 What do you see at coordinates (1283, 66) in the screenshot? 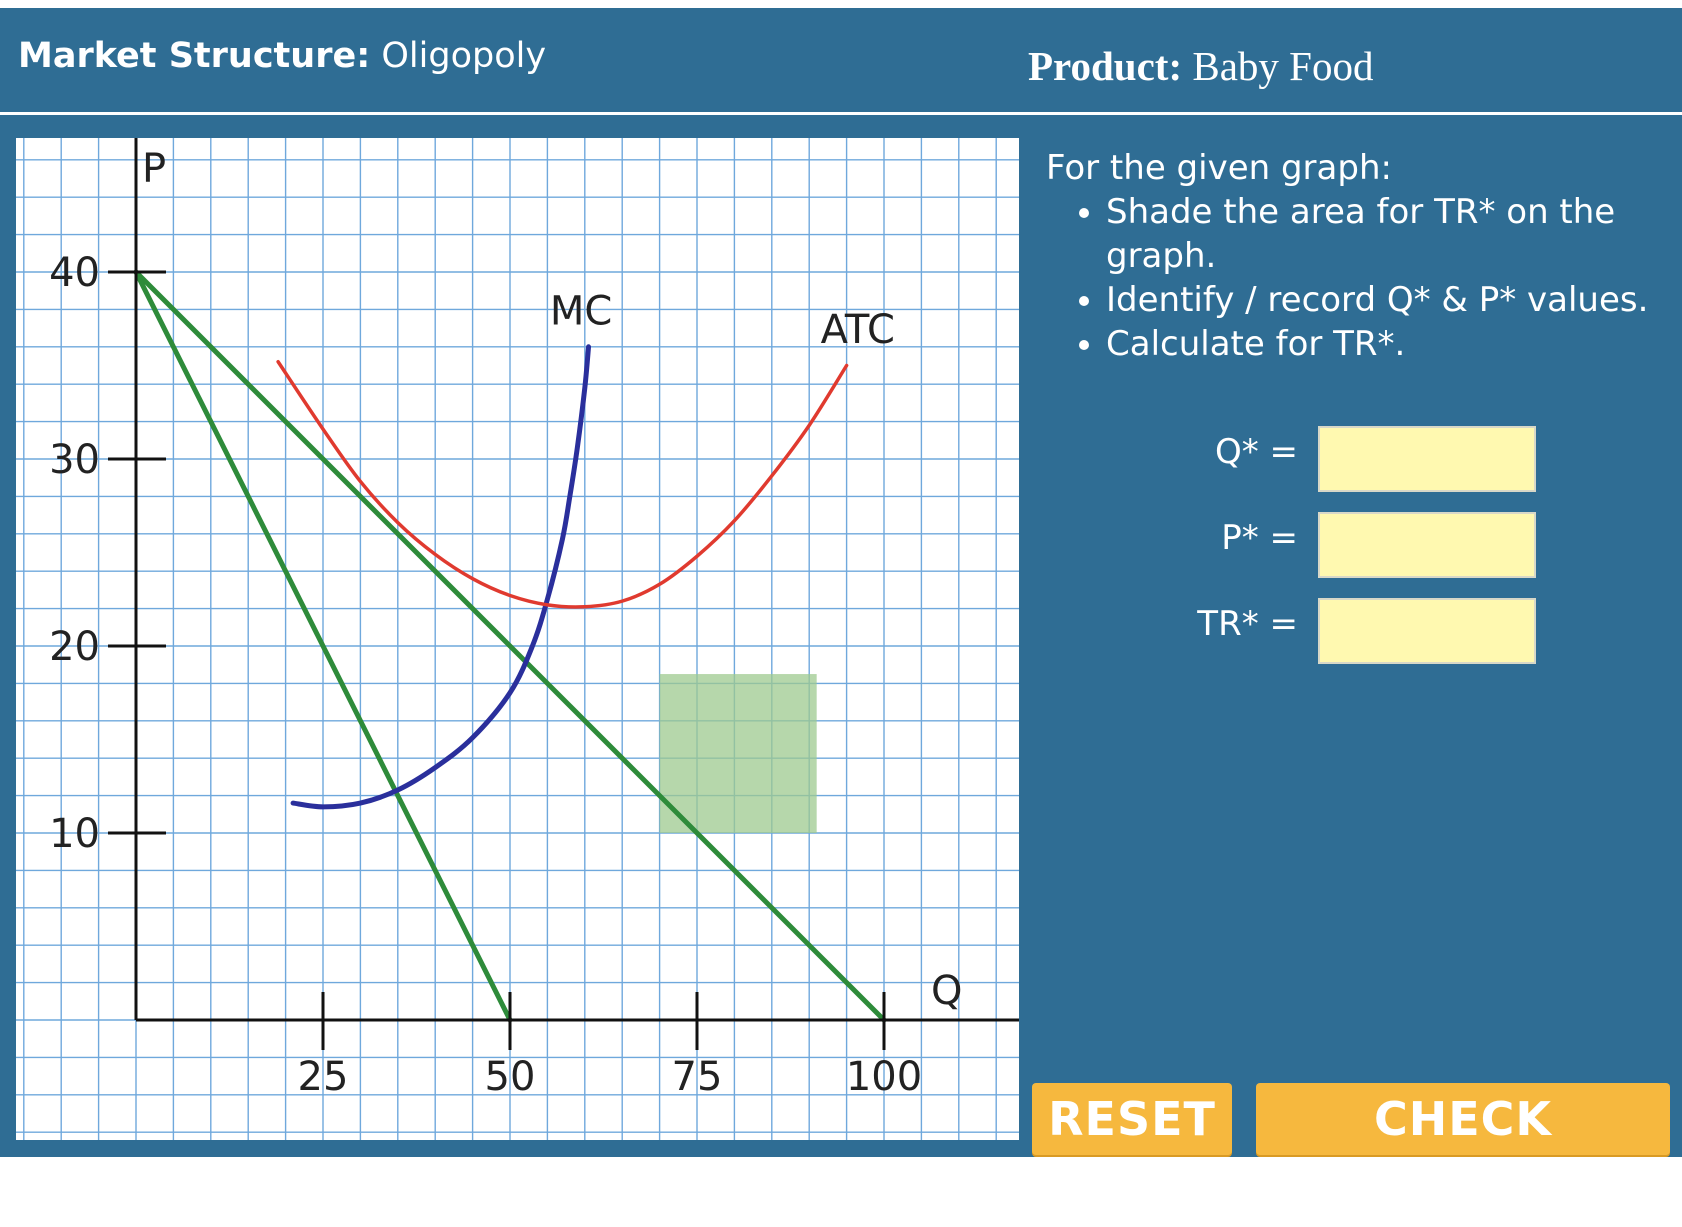
I see `product-value: Baby Food` at bounding box center [1283, 66].